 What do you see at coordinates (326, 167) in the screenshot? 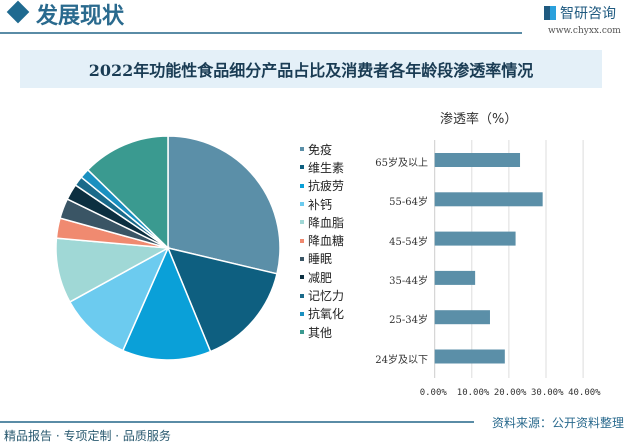
I see `legend-label: 维生素` at bounding box center [326, 167].